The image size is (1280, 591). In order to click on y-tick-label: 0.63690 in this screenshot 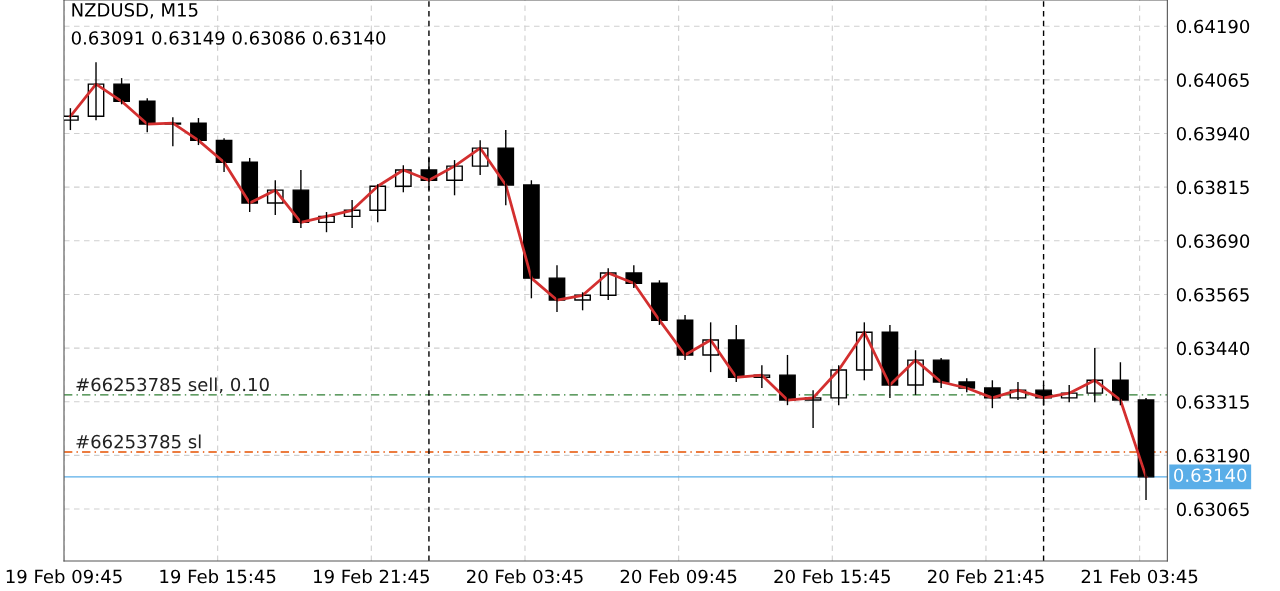, I will do `click(1213, 241)`.